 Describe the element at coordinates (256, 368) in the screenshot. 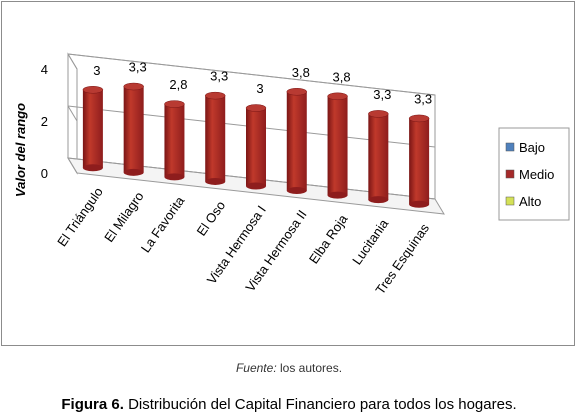

I see `source-label: Fuente:` at that location.